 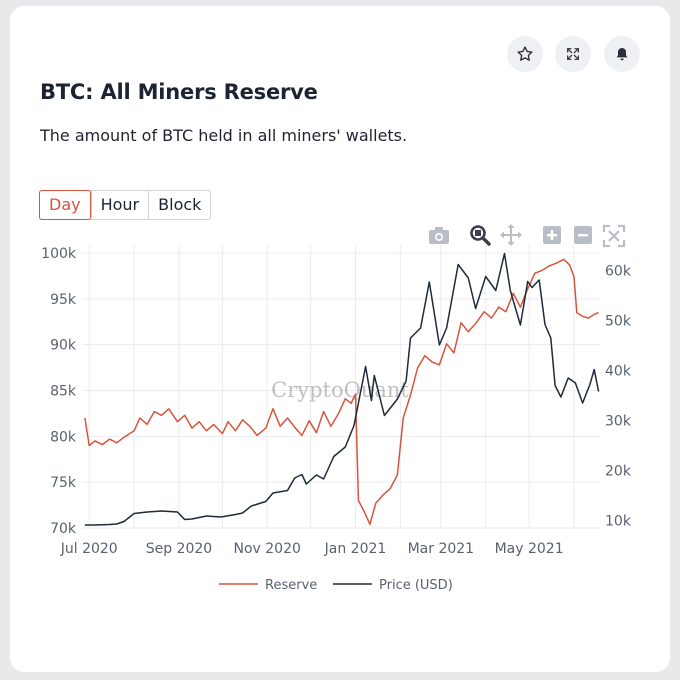 What do you see at coordinates (618, 372) in the screenshot?
I see `y-right-tick-label: 40k` at bounding box center [618, 372].